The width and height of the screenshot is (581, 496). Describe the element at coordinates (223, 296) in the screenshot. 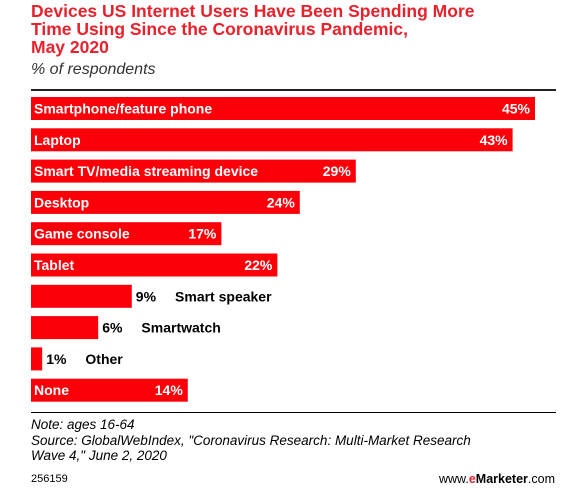

I see `category-label-smart-speaker: Smart speaker` at that location.